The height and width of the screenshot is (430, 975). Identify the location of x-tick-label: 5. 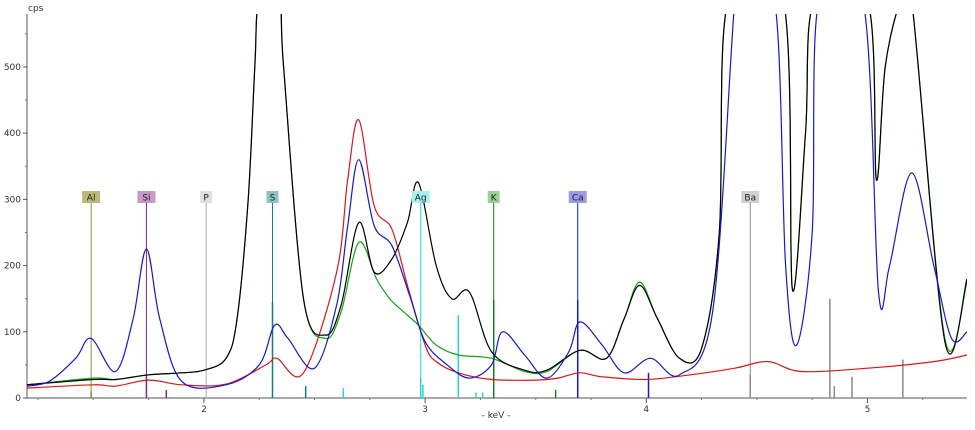
(868, 410).